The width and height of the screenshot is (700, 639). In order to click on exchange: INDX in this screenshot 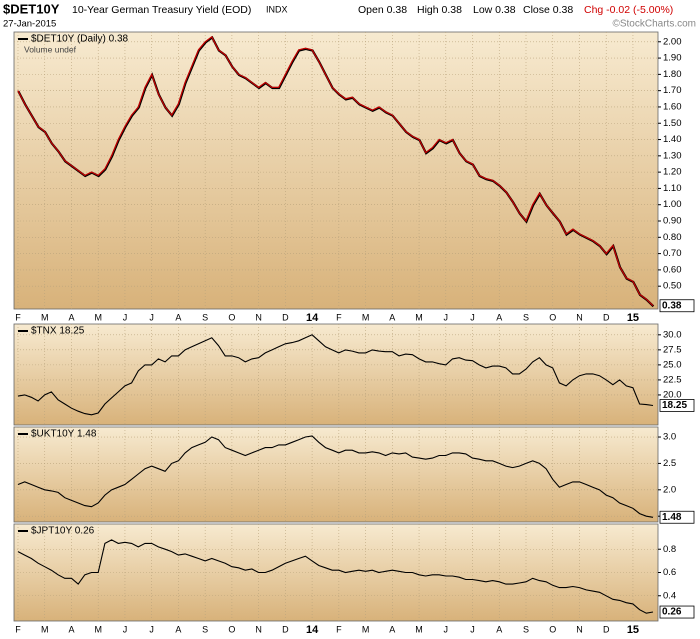, I will do `click(277, 9)`.